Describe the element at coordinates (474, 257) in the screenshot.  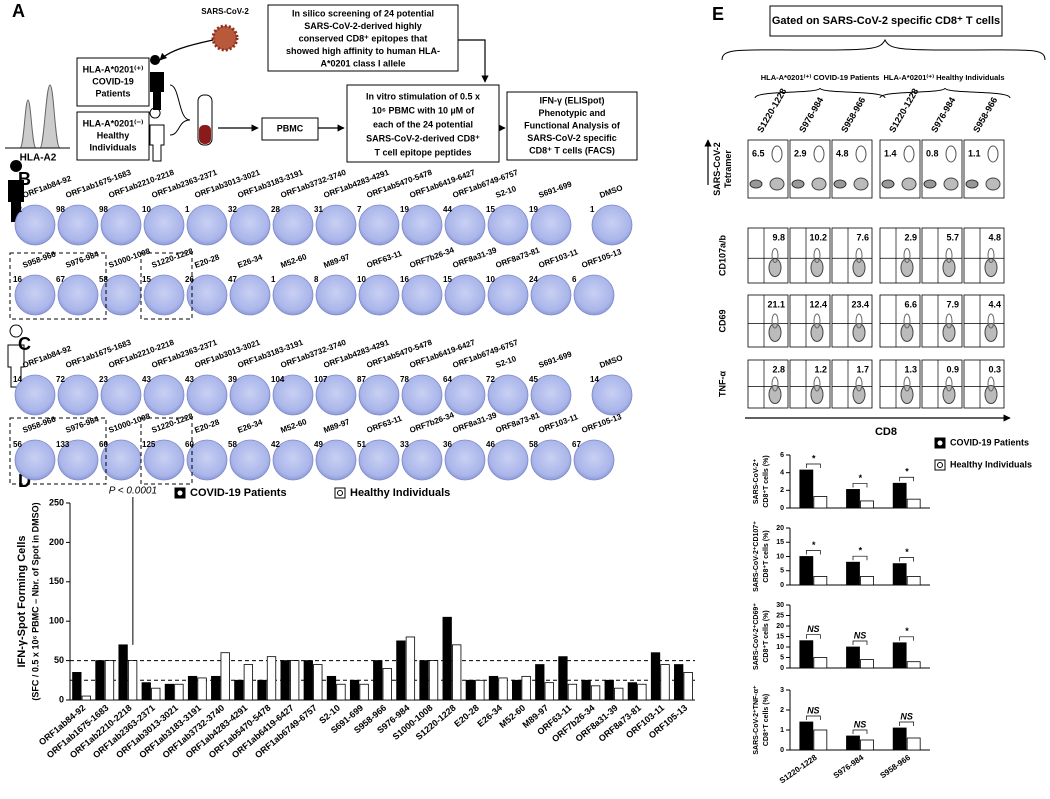
I see `peptide-label: ORF8a31-39` at that location.